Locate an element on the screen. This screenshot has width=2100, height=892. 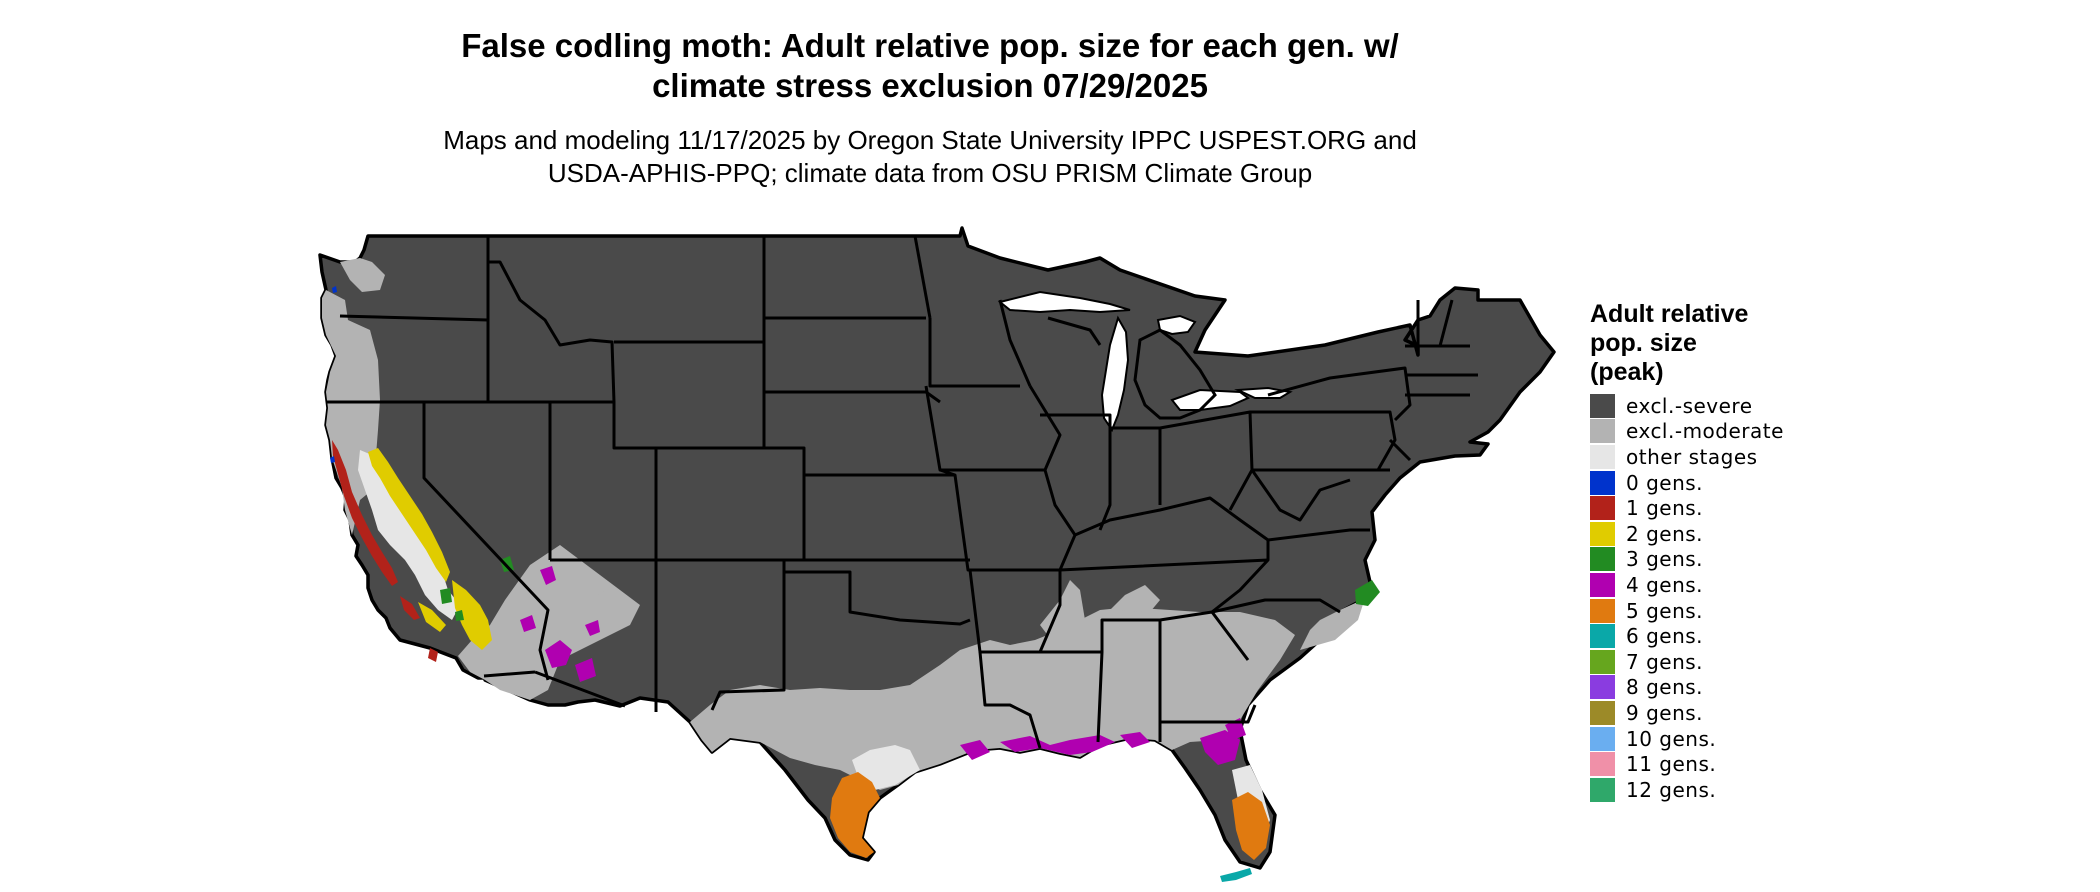
legend-item: 9 gens. is located at coordinates (1700, 713).